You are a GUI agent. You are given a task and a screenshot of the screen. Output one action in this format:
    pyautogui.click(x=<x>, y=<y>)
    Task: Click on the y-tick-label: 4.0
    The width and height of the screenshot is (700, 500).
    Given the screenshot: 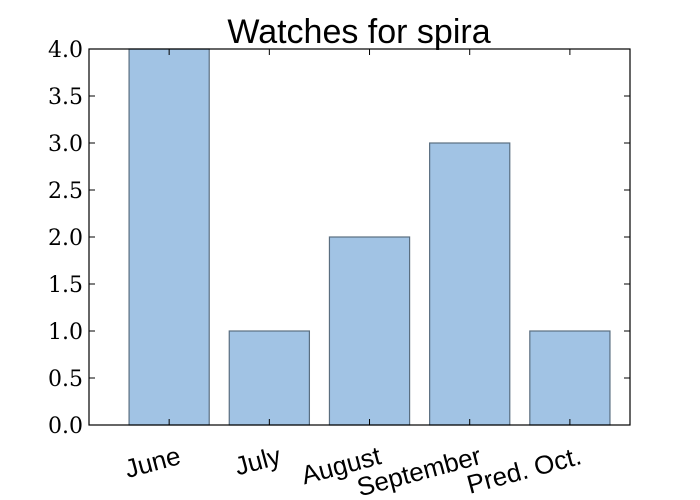 What is the action you would take?
    pyautogui.click(x=65, y=50)
    